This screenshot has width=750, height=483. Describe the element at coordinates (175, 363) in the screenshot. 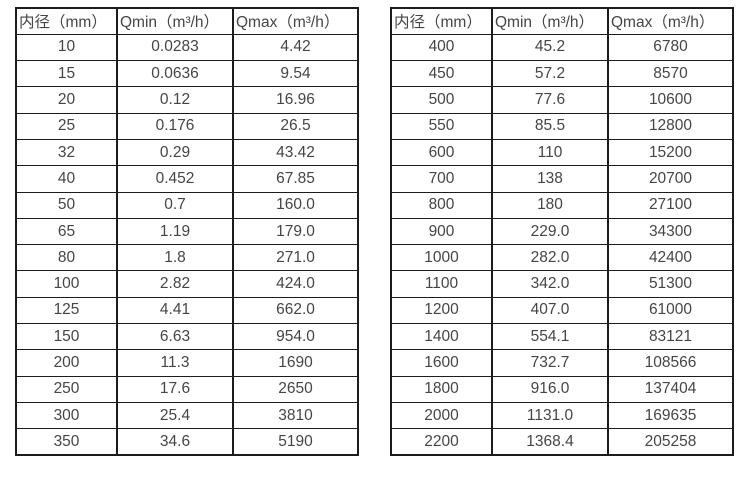

I see `qmin-cell: 11.3` at that location.